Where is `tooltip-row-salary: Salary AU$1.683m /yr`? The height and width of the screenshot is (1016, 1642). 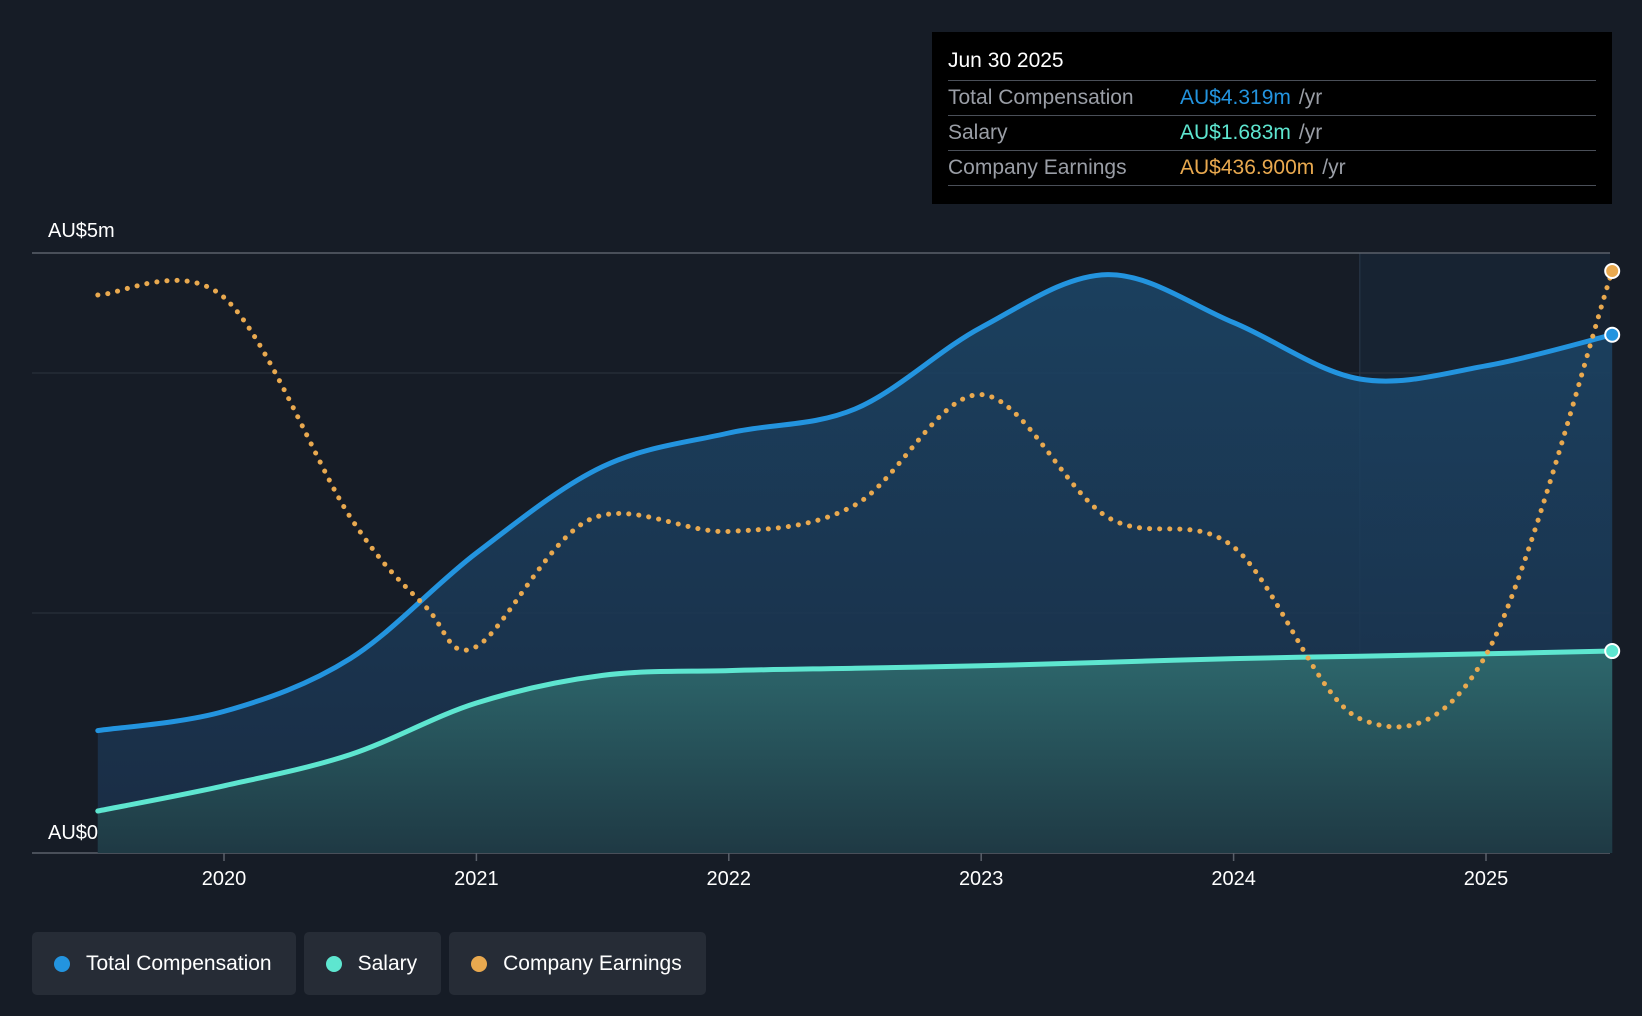 tooltip-row-salary: Salary AU$1.683m /yr is located at coordinates (1272, 133).